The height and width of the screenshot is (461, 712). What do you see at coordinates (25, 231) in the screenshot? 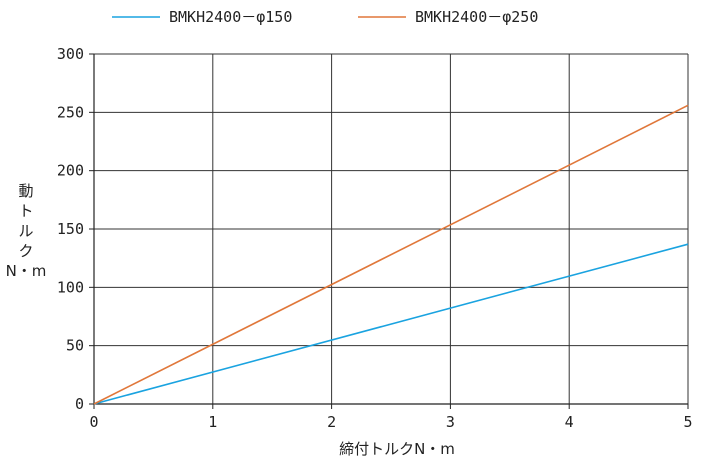
I see `y-axis-label-char: ル` at bounding box center [25, 231].